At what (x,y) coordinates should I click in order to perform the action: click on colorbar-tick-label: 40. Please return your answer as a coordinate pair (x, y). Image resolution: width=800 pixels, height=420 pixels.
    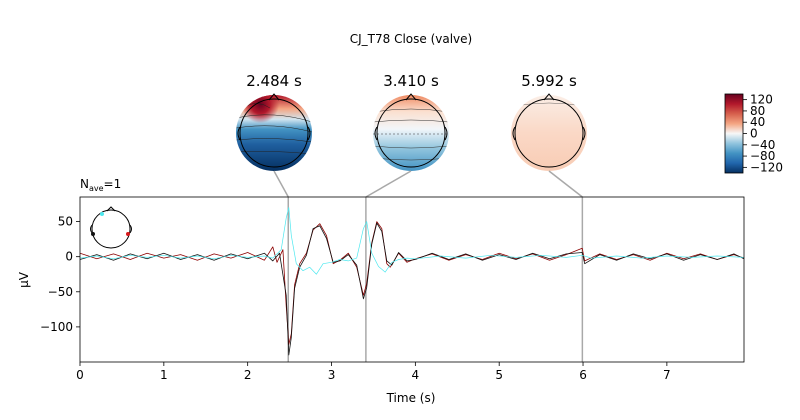
    Looking at the image, I should click on (757, 122).